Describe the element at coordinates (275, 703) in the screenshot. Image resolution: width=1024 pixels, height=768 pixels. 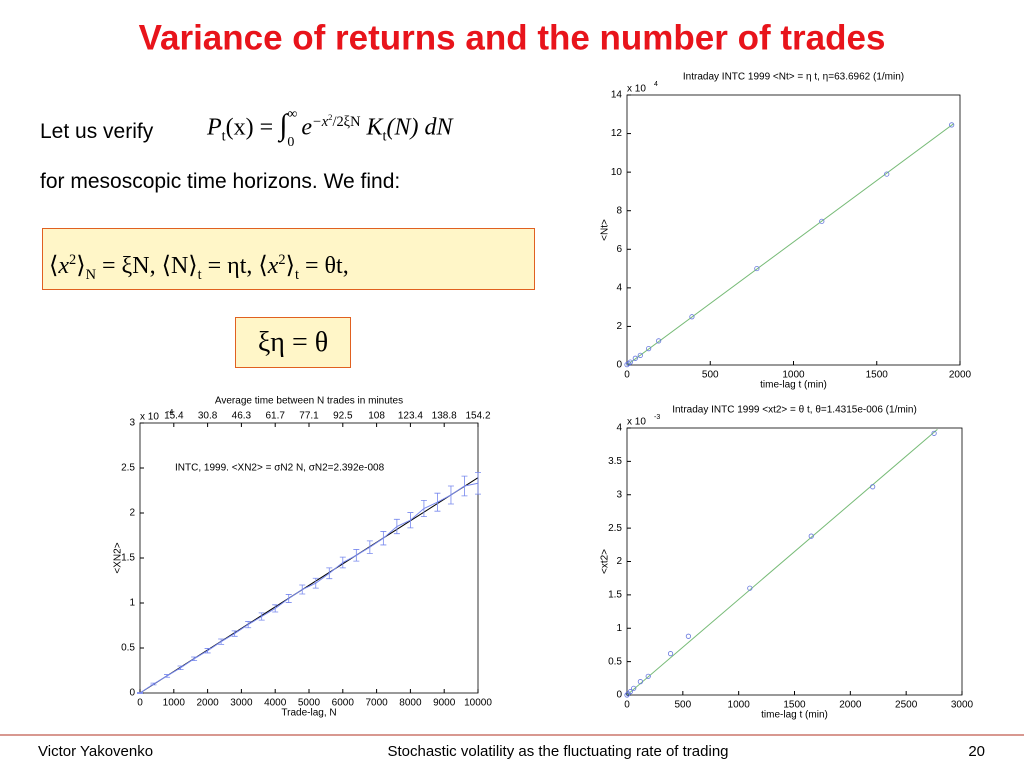
I see `x-tick-label: 4000` at that location.